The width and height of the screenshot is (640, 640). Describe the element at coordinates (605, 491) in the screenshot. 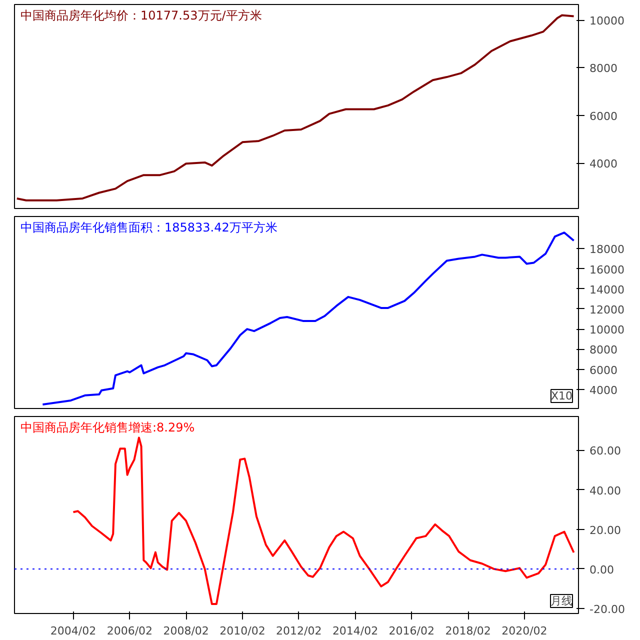

I see `y-tick-label: 40.00` at that location.